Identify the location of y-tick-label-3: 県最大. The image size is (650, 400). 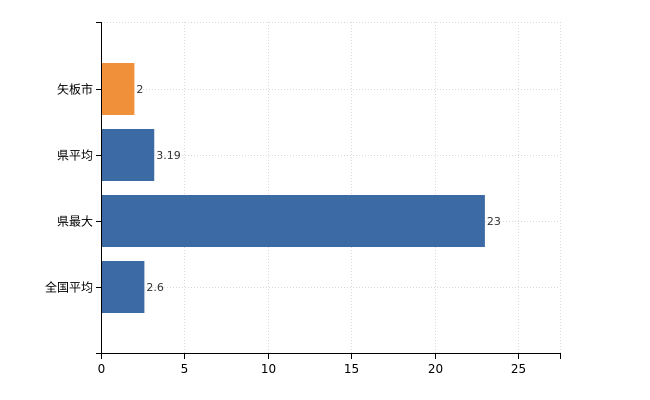
(75, 222).